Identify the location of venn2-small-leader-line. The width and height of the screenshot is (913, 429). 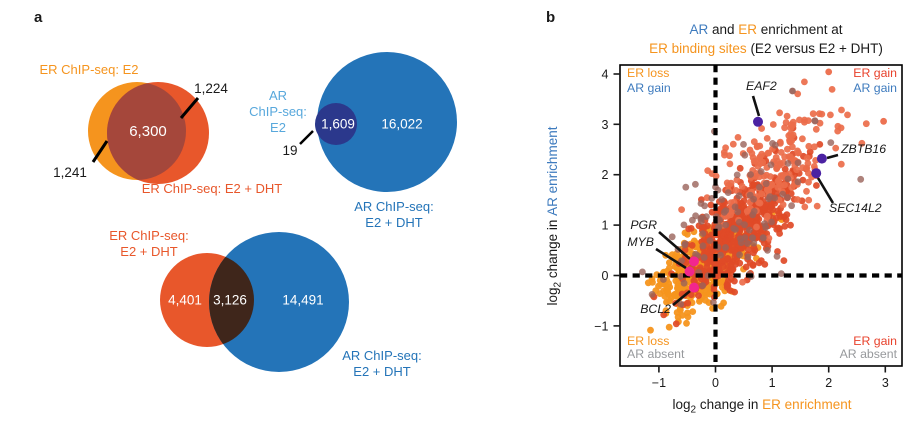
(306, 137).